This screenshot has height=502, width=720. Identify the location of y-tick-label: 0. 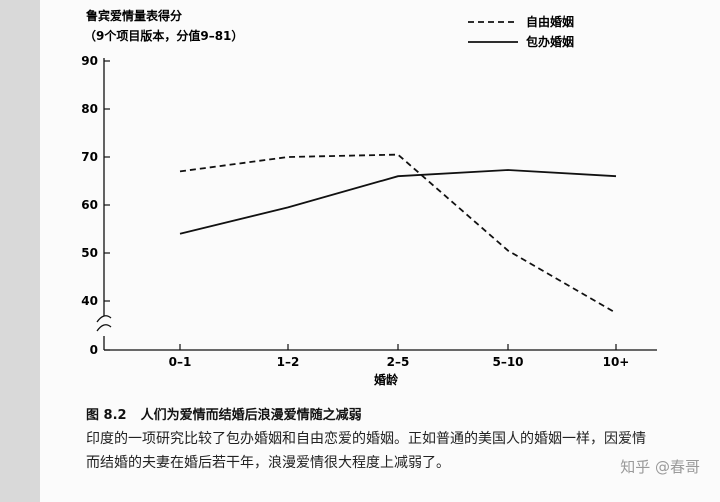
(94, 350).